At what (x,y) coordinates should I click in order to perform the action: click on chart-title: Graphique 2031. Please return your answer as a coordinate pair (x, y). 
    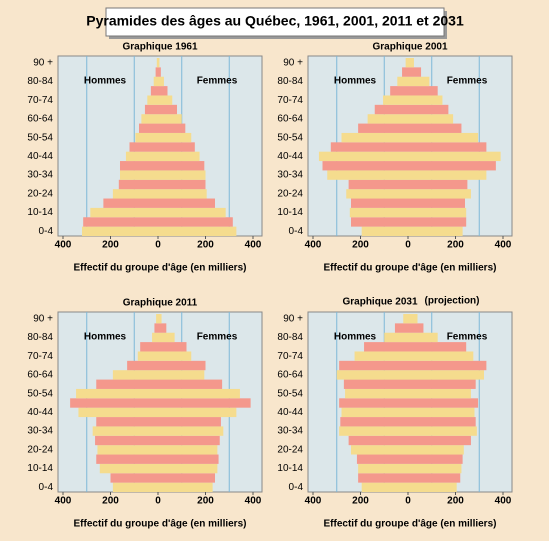
    Looking at the image, I should click on (379, 302).